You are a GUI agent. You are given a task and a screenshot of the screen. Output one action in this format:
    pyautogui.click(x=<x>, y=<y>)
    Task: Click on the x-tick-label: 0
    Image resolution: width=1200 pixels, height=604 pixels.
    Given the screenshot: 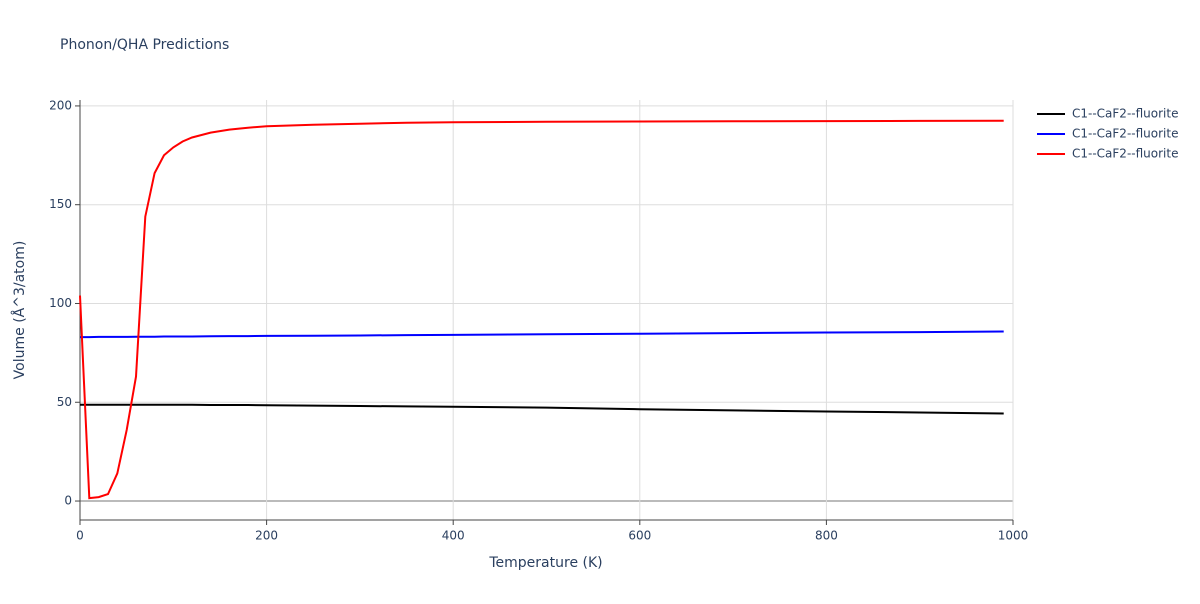 What is the action you would take?
    pyautogui.click(x=80, y=536)
    